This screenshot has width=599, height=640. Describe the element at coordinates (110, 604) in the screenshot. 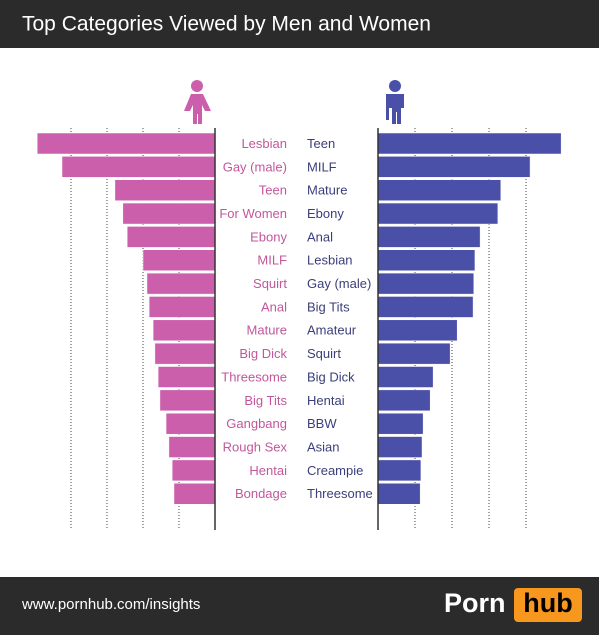

I see `footer-url: www.pornhub.com/insights` at that location.